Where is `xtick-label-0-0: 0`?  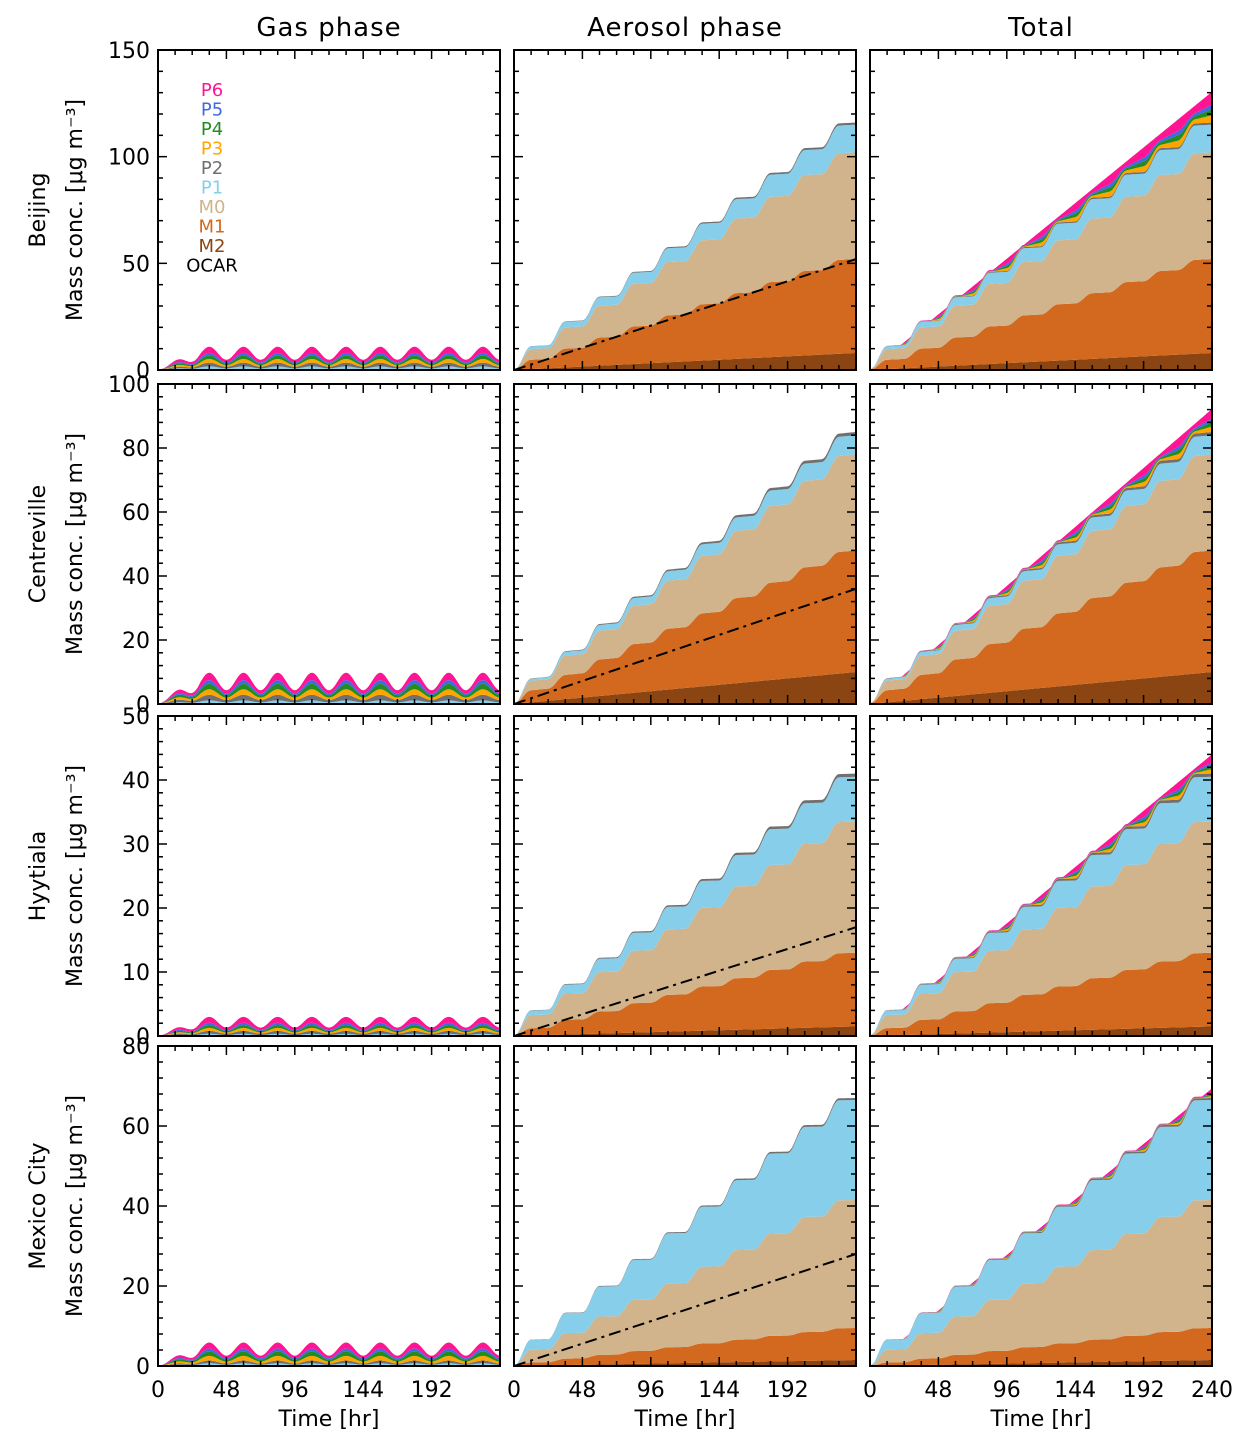 xtick-label-0-0: 0 is located at coordinates (158, 1390).